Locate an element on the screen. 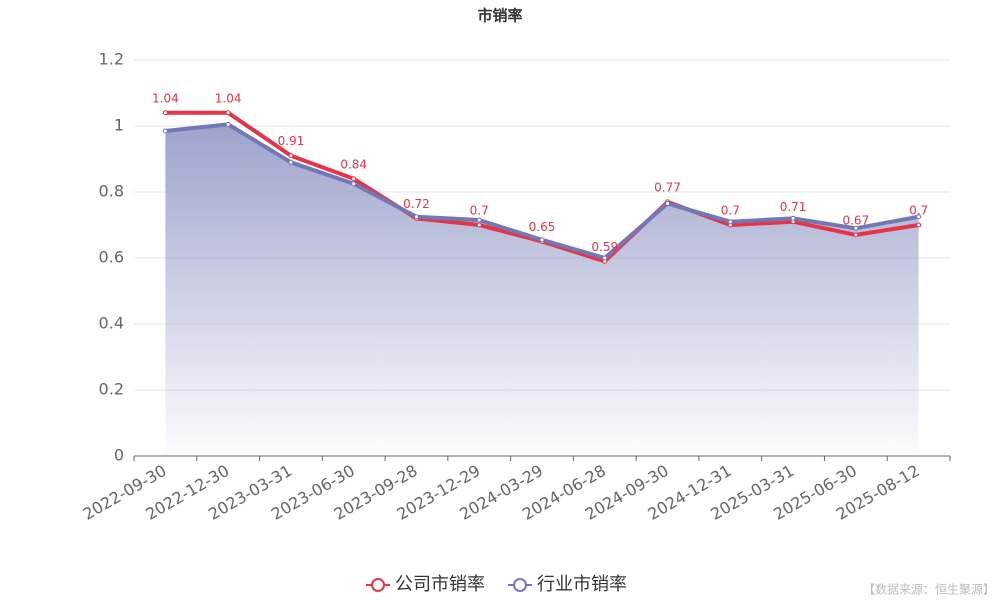 Image resolution: width=1000 pixels, height=600 pixels. source-note: 【数据来源：恒生聚源】 is located at coordinates (929, 589).